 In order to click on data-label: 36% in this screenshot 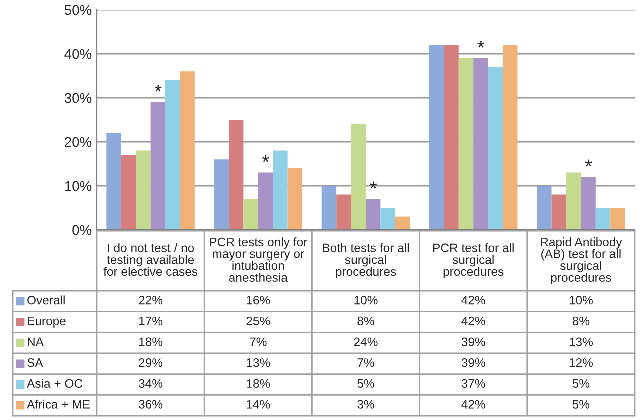, I will do `click(151, 404)`.